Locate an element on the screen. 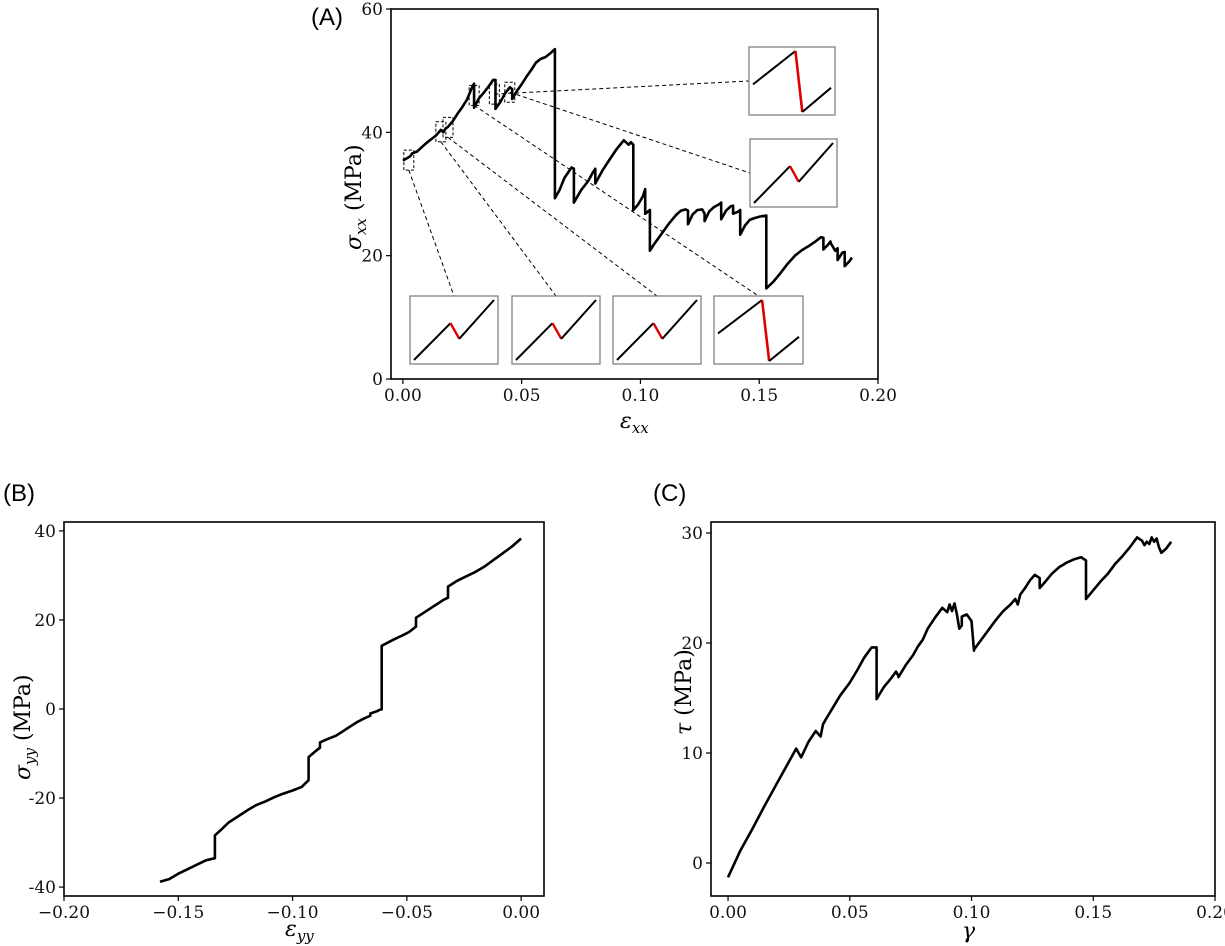  panel-a-series-line is located at coordinates (627, 168).